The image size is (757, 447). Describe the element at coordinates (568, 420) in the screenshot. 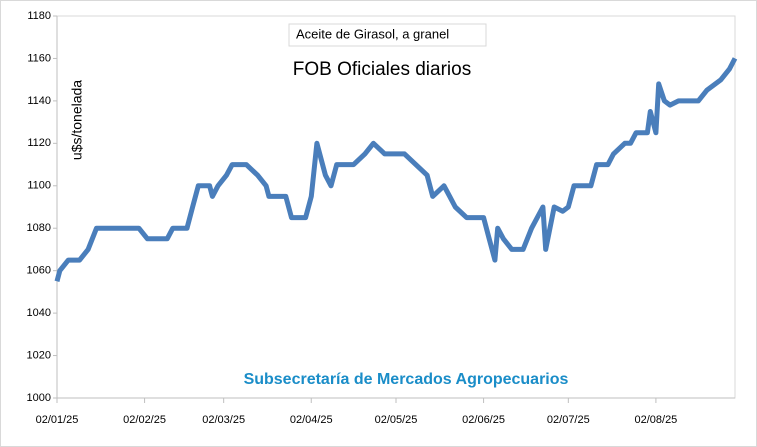

I see `x-tick-label: 02/07/25` at that location.